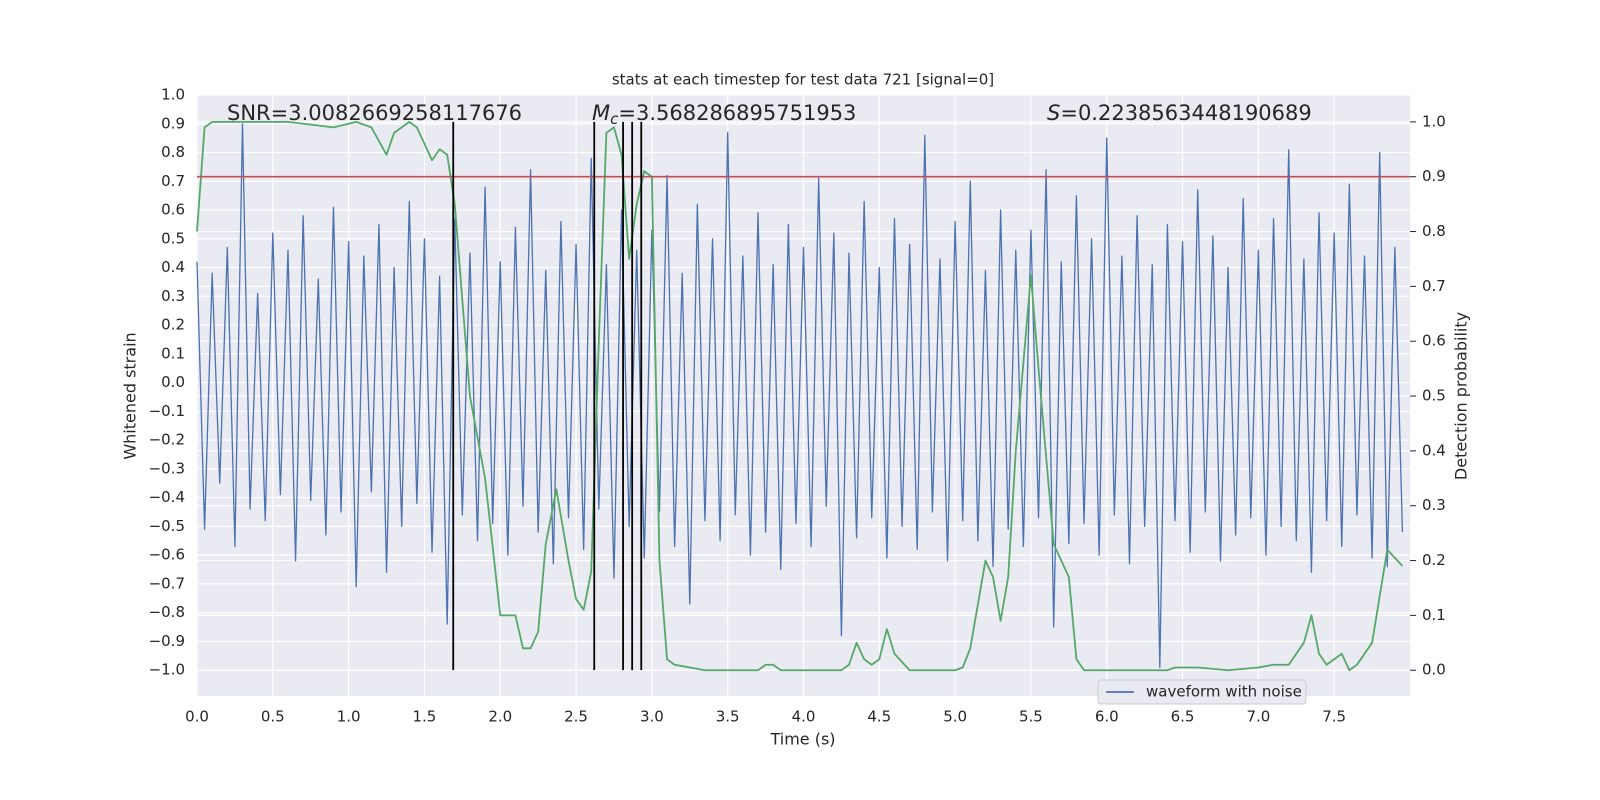 This screenshot has height=800, width=1600. Describe the element at coordinates (1434, 396) in the screenshot. I see `y2-tick-label: 0.5` at that location.